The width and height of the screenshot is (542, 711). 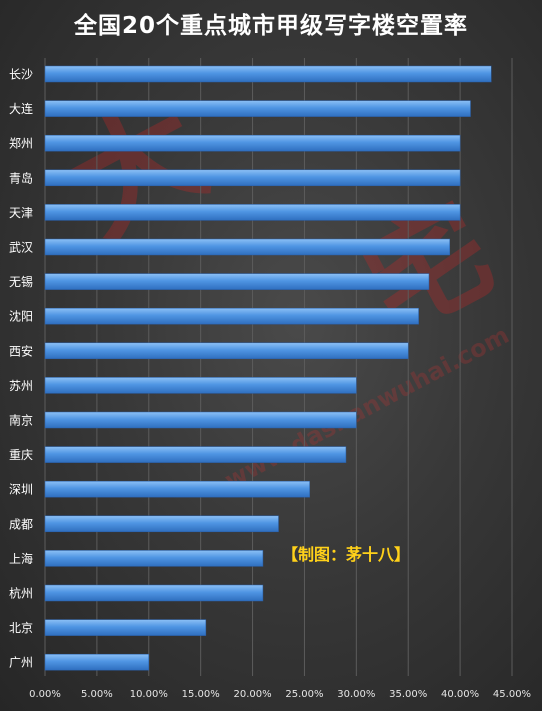 What do you see at coordinates (21, 455) in the screenshot?
I see `category-label: 重庆` at bounding box center [21, 455].